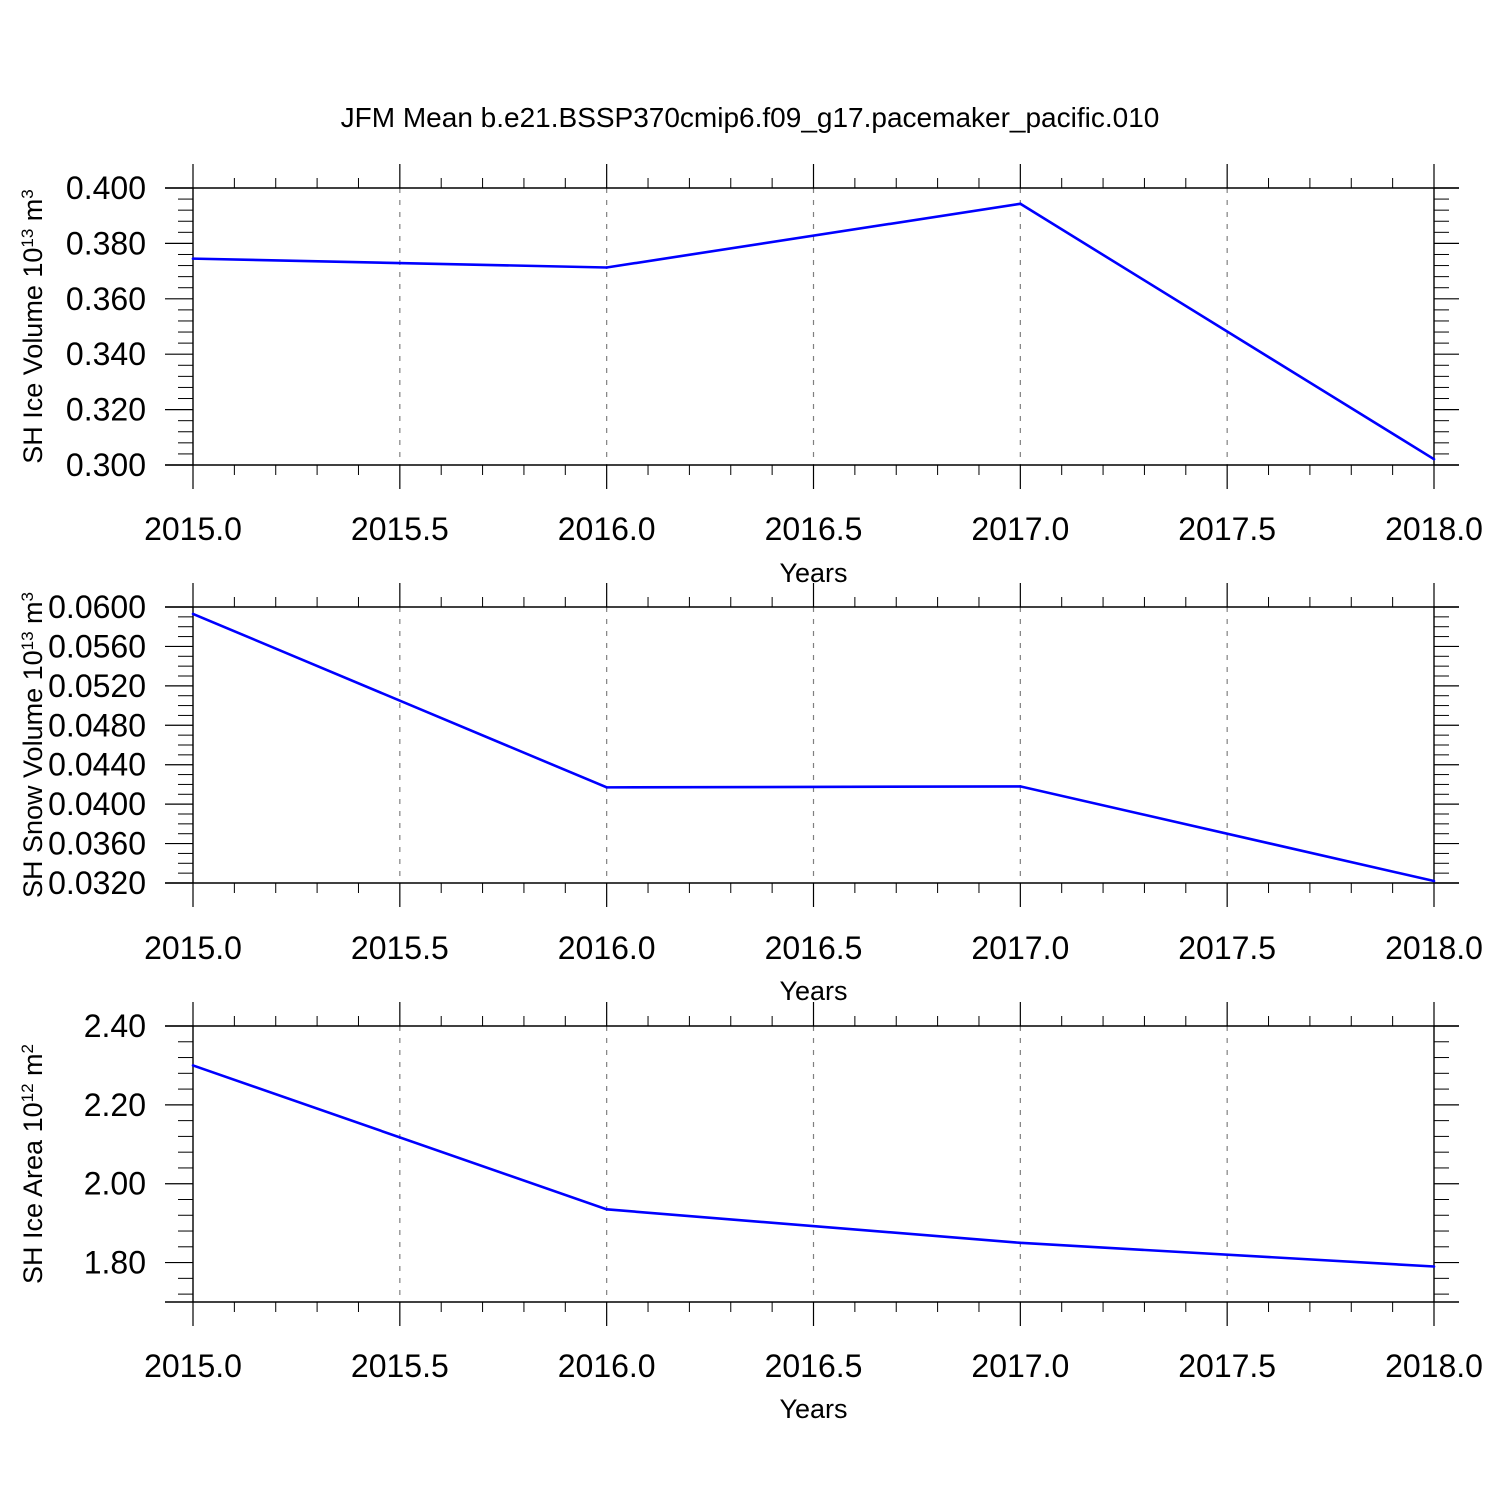  What do you see at coordinates (27, 1048) in the screenshot?
I see `y-axis-title-exp2: 2` at bounding box center [27, 1048].